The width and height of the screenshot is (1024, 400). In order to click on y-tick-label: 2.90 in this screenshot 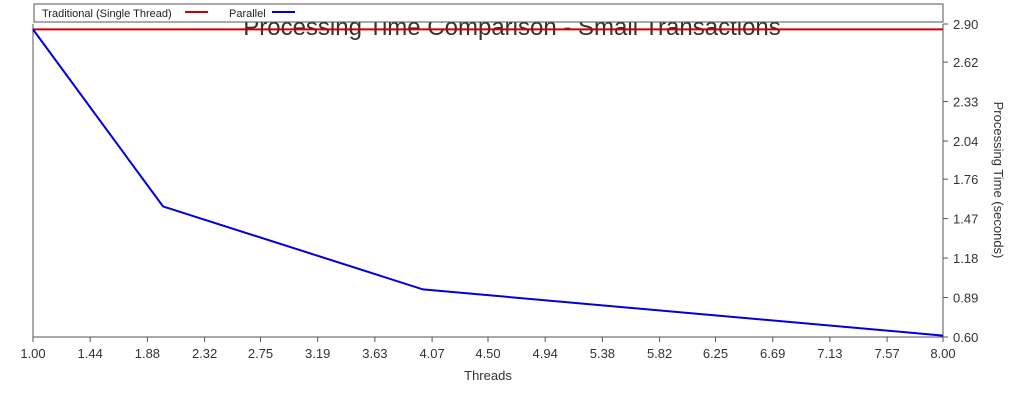, I will do `click(965, 24)`.